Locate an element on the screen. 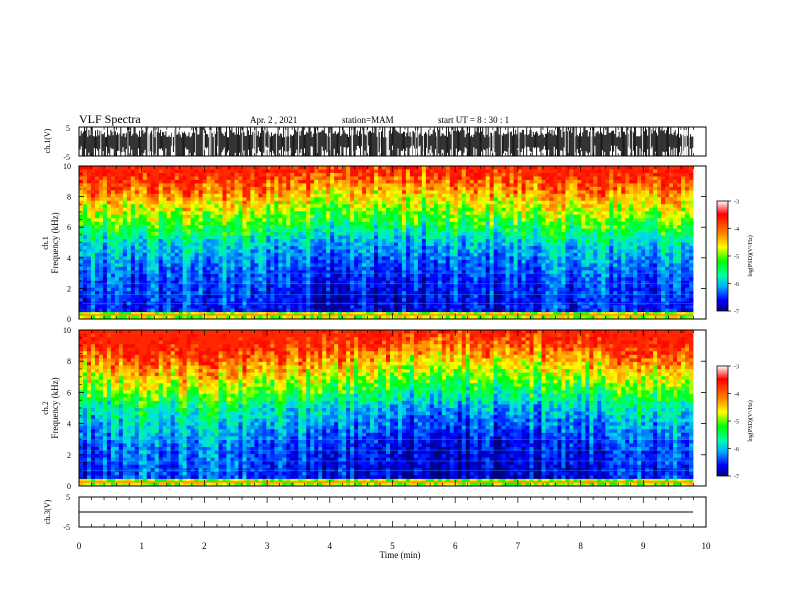  ch2-colorbar: -3 -4 -5 -6 -7 log(PSD)(V²/Hz) is located at coordinates (735, 423).